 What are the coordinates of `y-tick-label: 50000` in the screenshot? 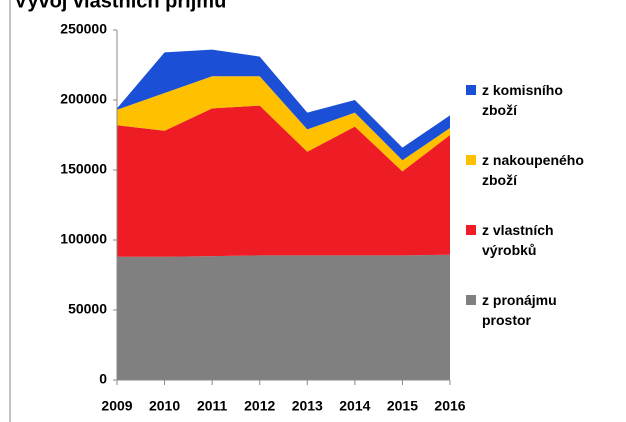 It's located at (87, 309).